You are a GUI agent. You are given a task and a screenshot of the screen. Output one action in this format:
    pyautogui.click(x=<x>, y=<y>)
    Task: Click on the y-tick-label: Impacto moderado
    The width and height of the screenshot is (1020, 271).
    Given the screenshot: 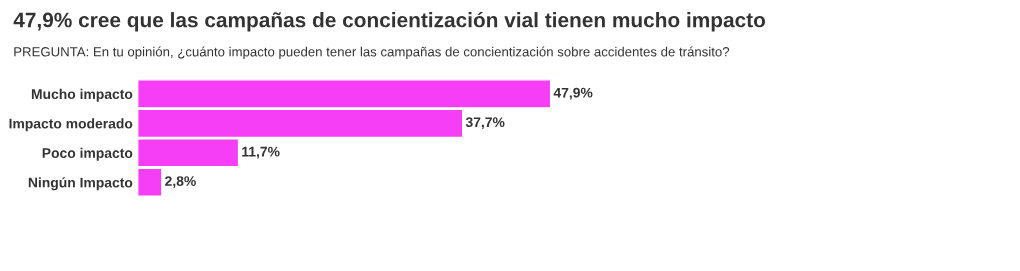 What is the action you would take?
    pyautogui.click(x=71, y=125)
    